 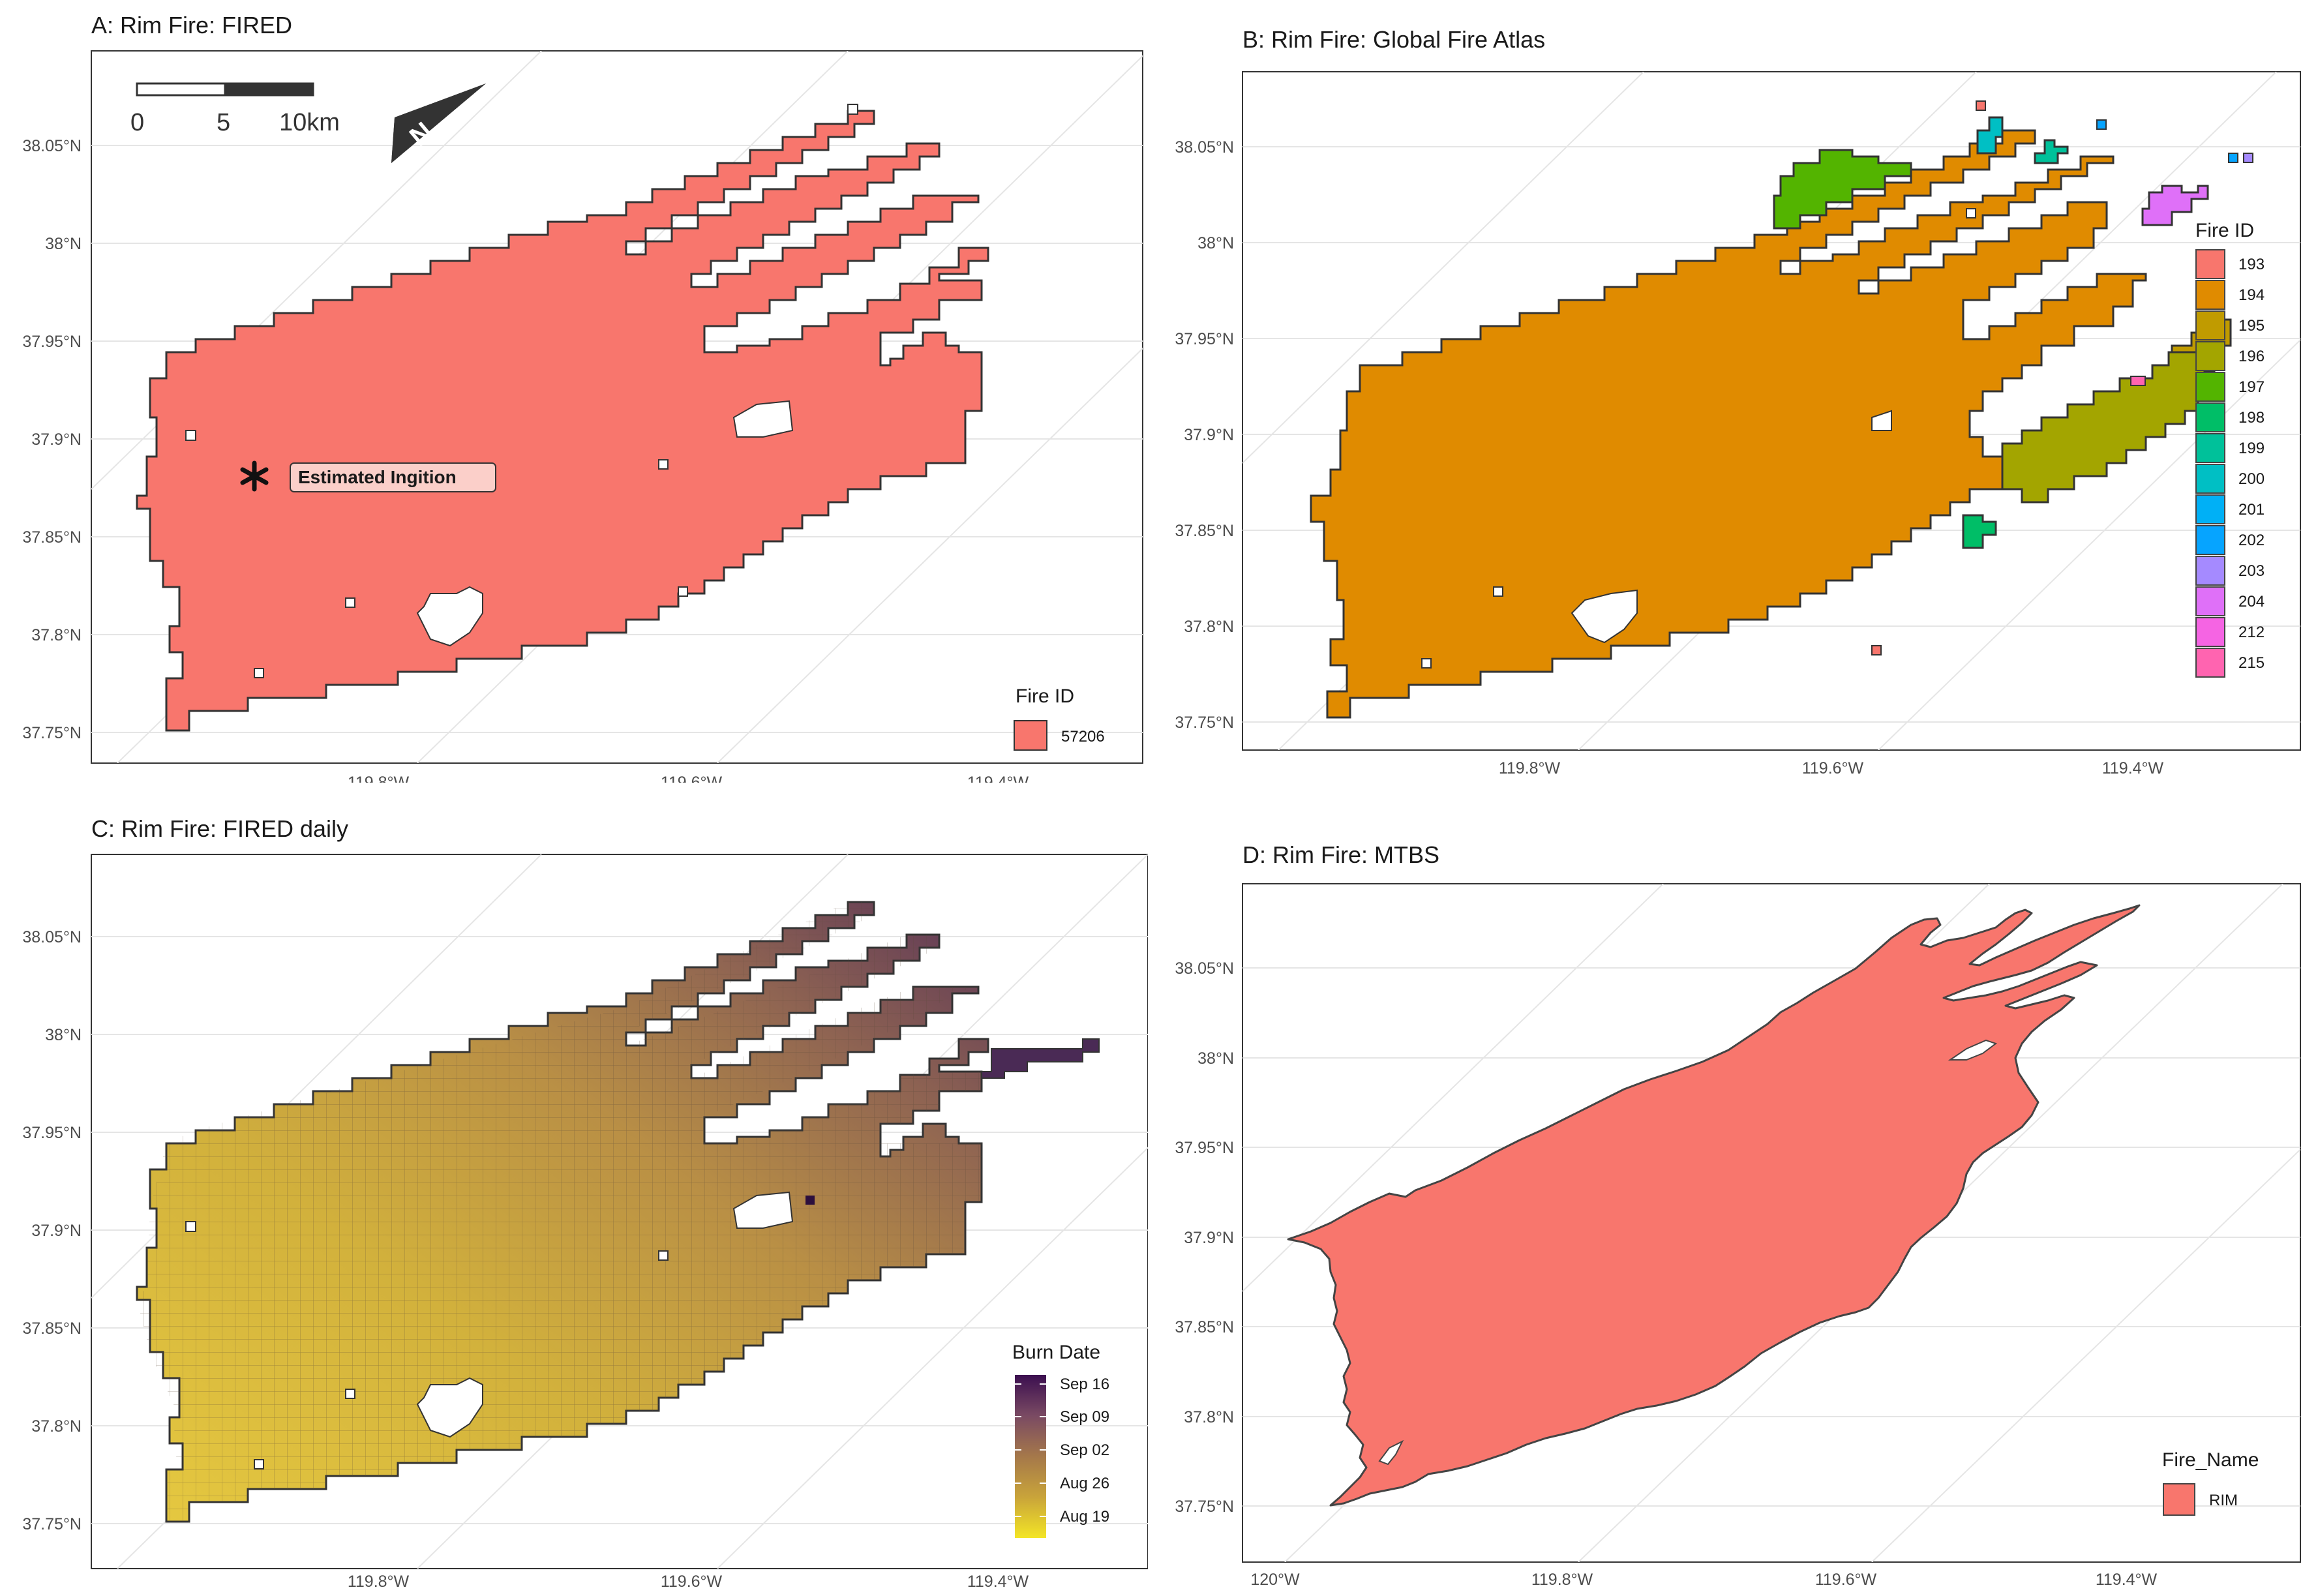 What do you see at coordinates (1340, 854) in the screenshot?
I see `panel-d-title: D: Rim Fire: MTBS` at bounding box center [1340, 854].